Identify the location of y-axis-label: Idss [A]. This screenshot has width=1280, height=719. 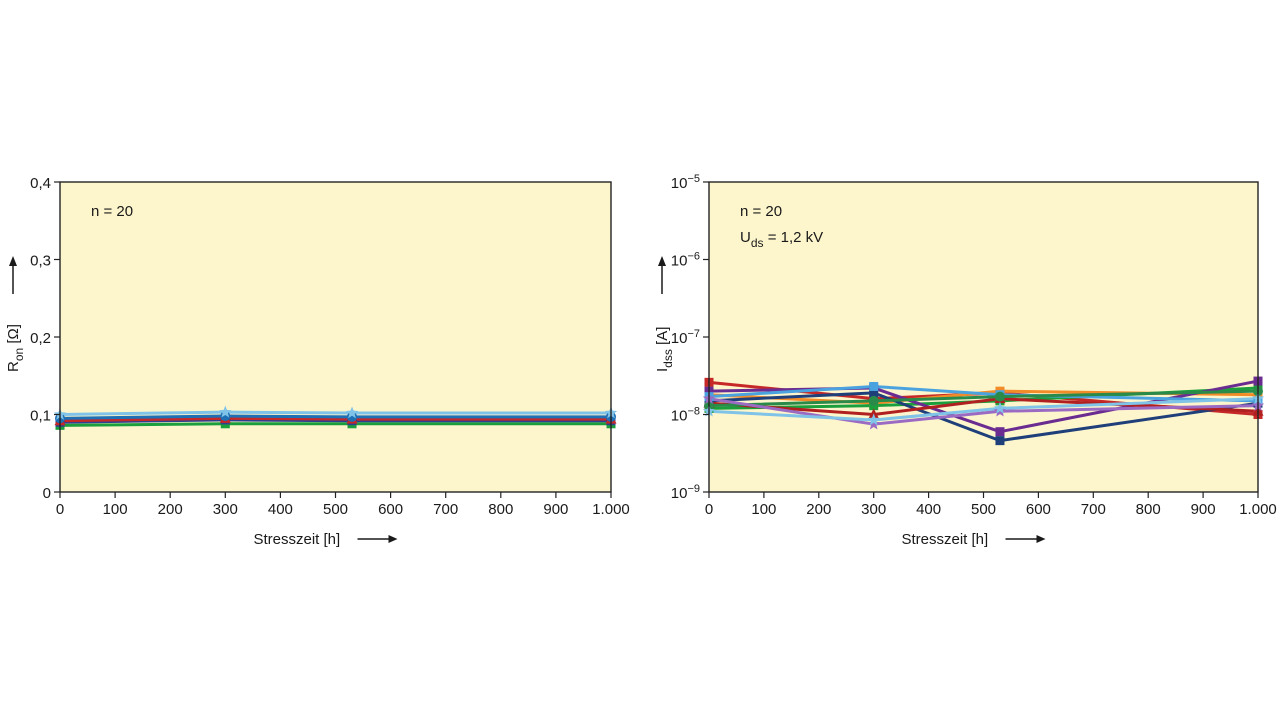
(664, 349).